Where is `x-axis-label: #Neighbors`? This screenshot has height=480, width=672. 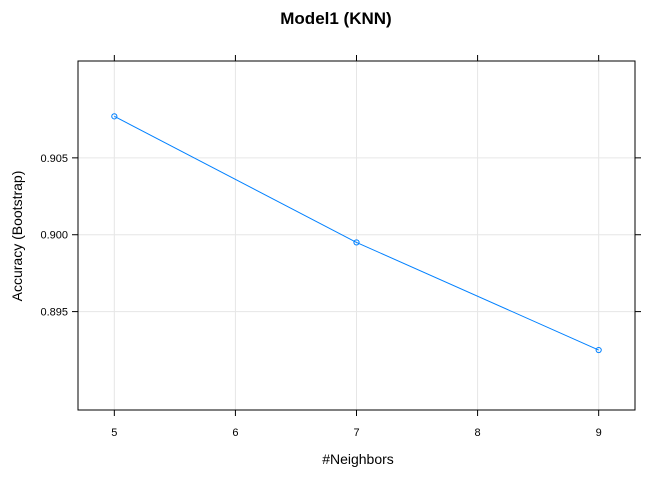
x-axis-label: #Neighbors is located at coordinates (358, 459).